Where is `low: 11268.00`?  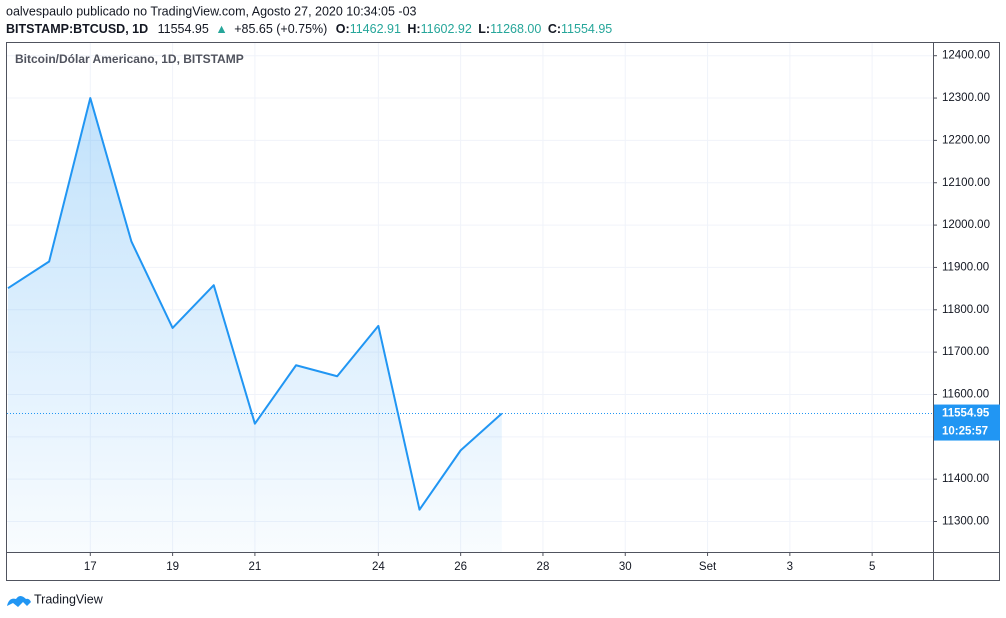 low: 11268.00 is located at coordinates (515, 29).